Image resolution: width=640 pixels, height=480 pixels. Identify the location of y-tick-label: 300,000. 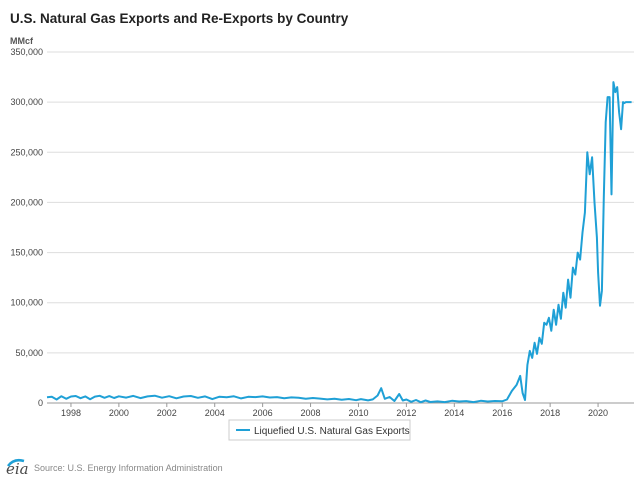
(26, 102).